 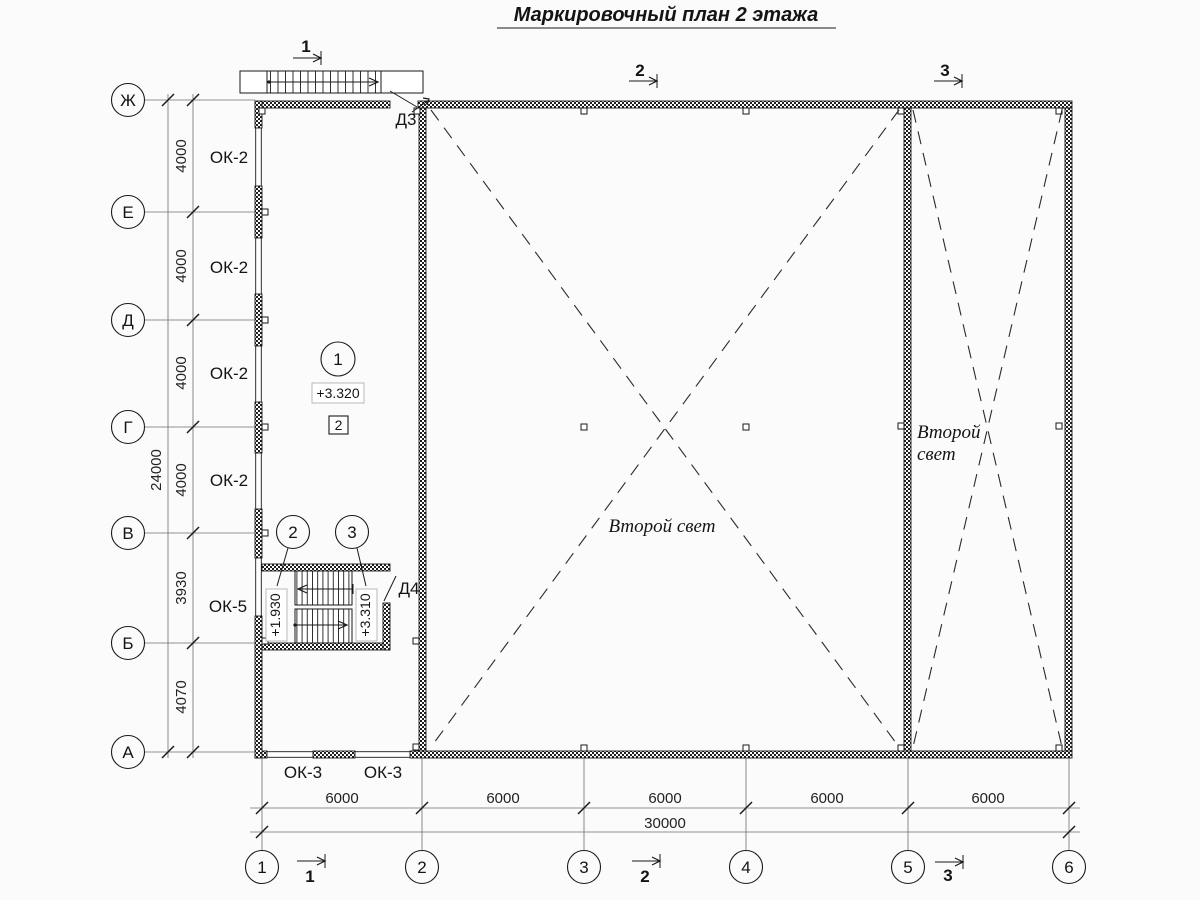 I want to click on second-light-hall-label: Второй свет, so click(x=662, y=526).